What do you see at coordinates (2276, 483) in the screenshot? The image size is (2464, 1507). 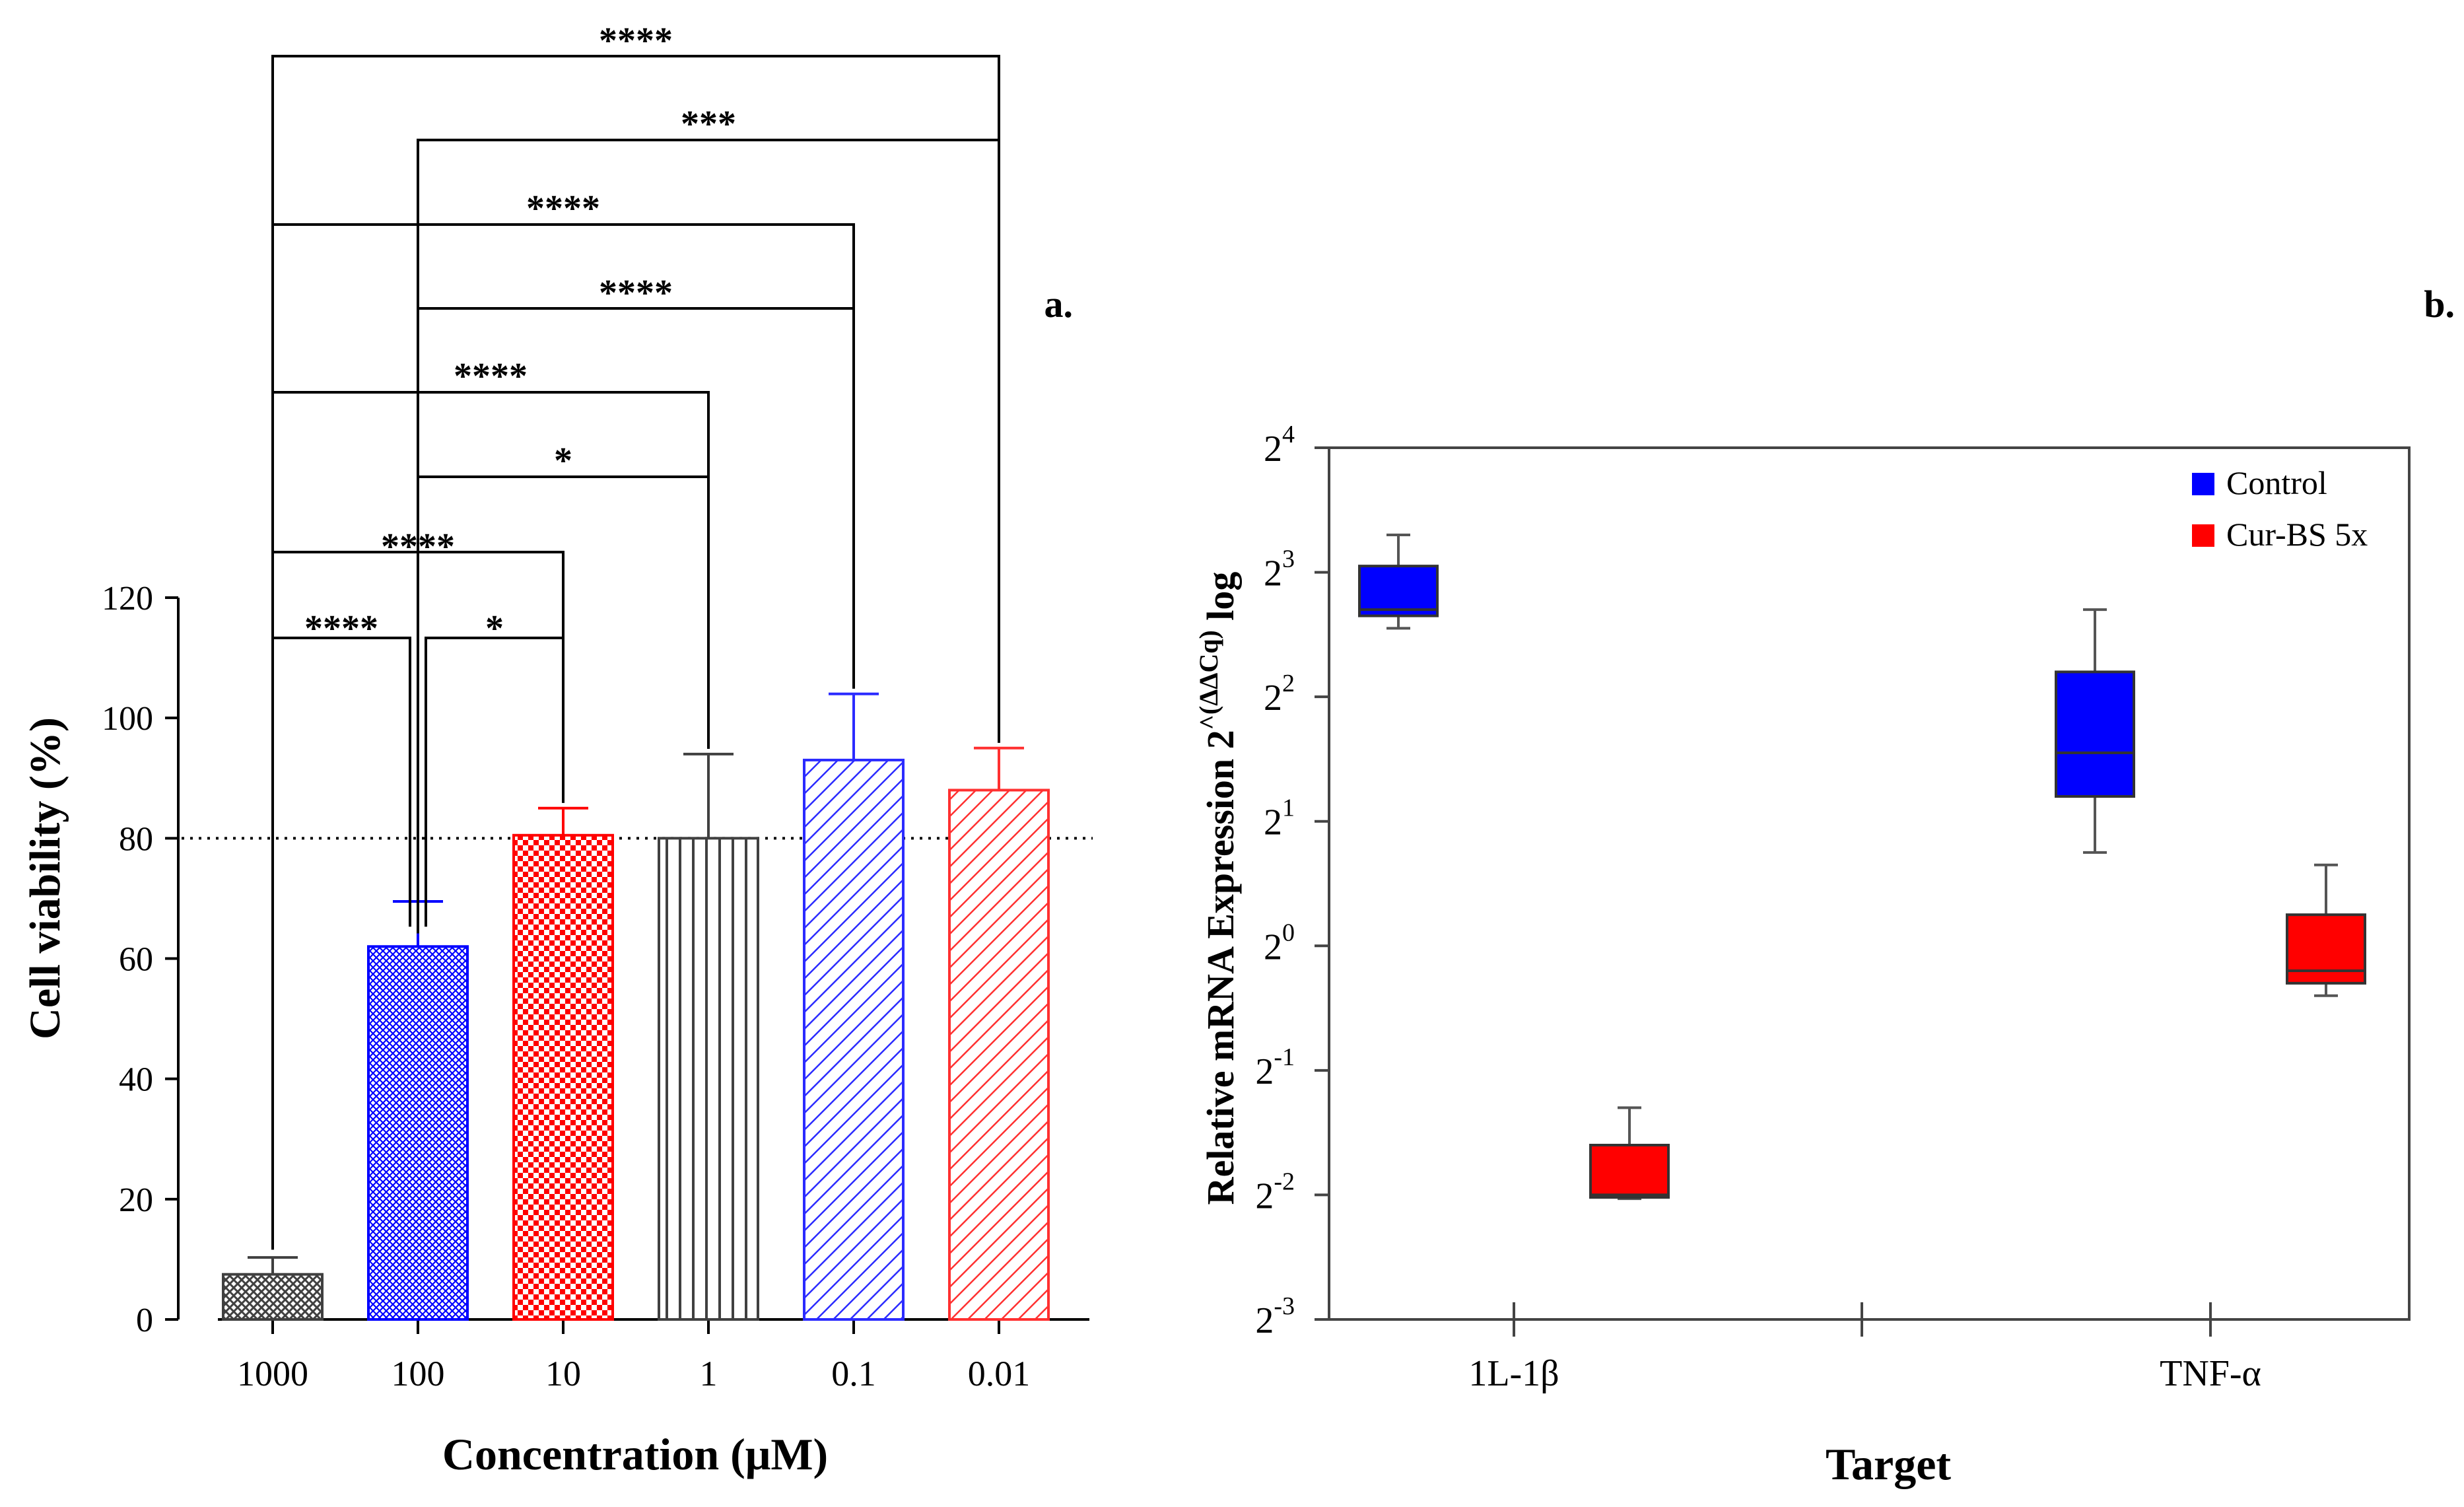 I see `panel-b-legend-label: Control` at bounding box center [2276, 483].